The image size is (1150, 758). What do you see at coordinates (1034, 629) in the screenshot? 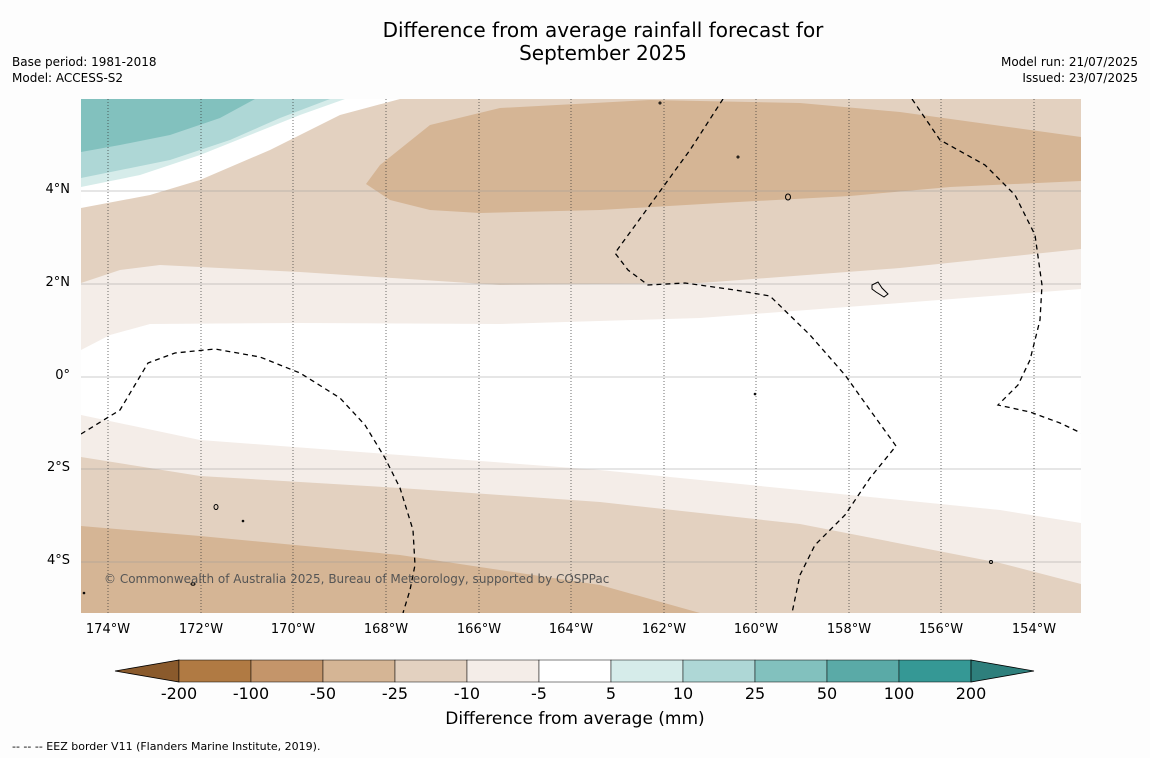
I see `lon-label: 154°W` at bounding box center [1034, 629].